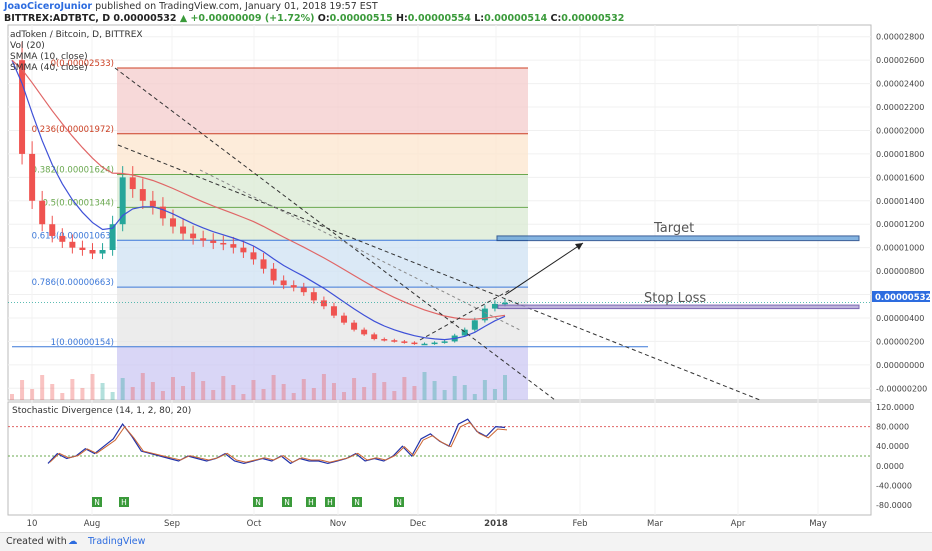  What do you see at coordinates (544, 269) in the screenshot?
I see `target-arrow-line` at bounding box center [544, 269].